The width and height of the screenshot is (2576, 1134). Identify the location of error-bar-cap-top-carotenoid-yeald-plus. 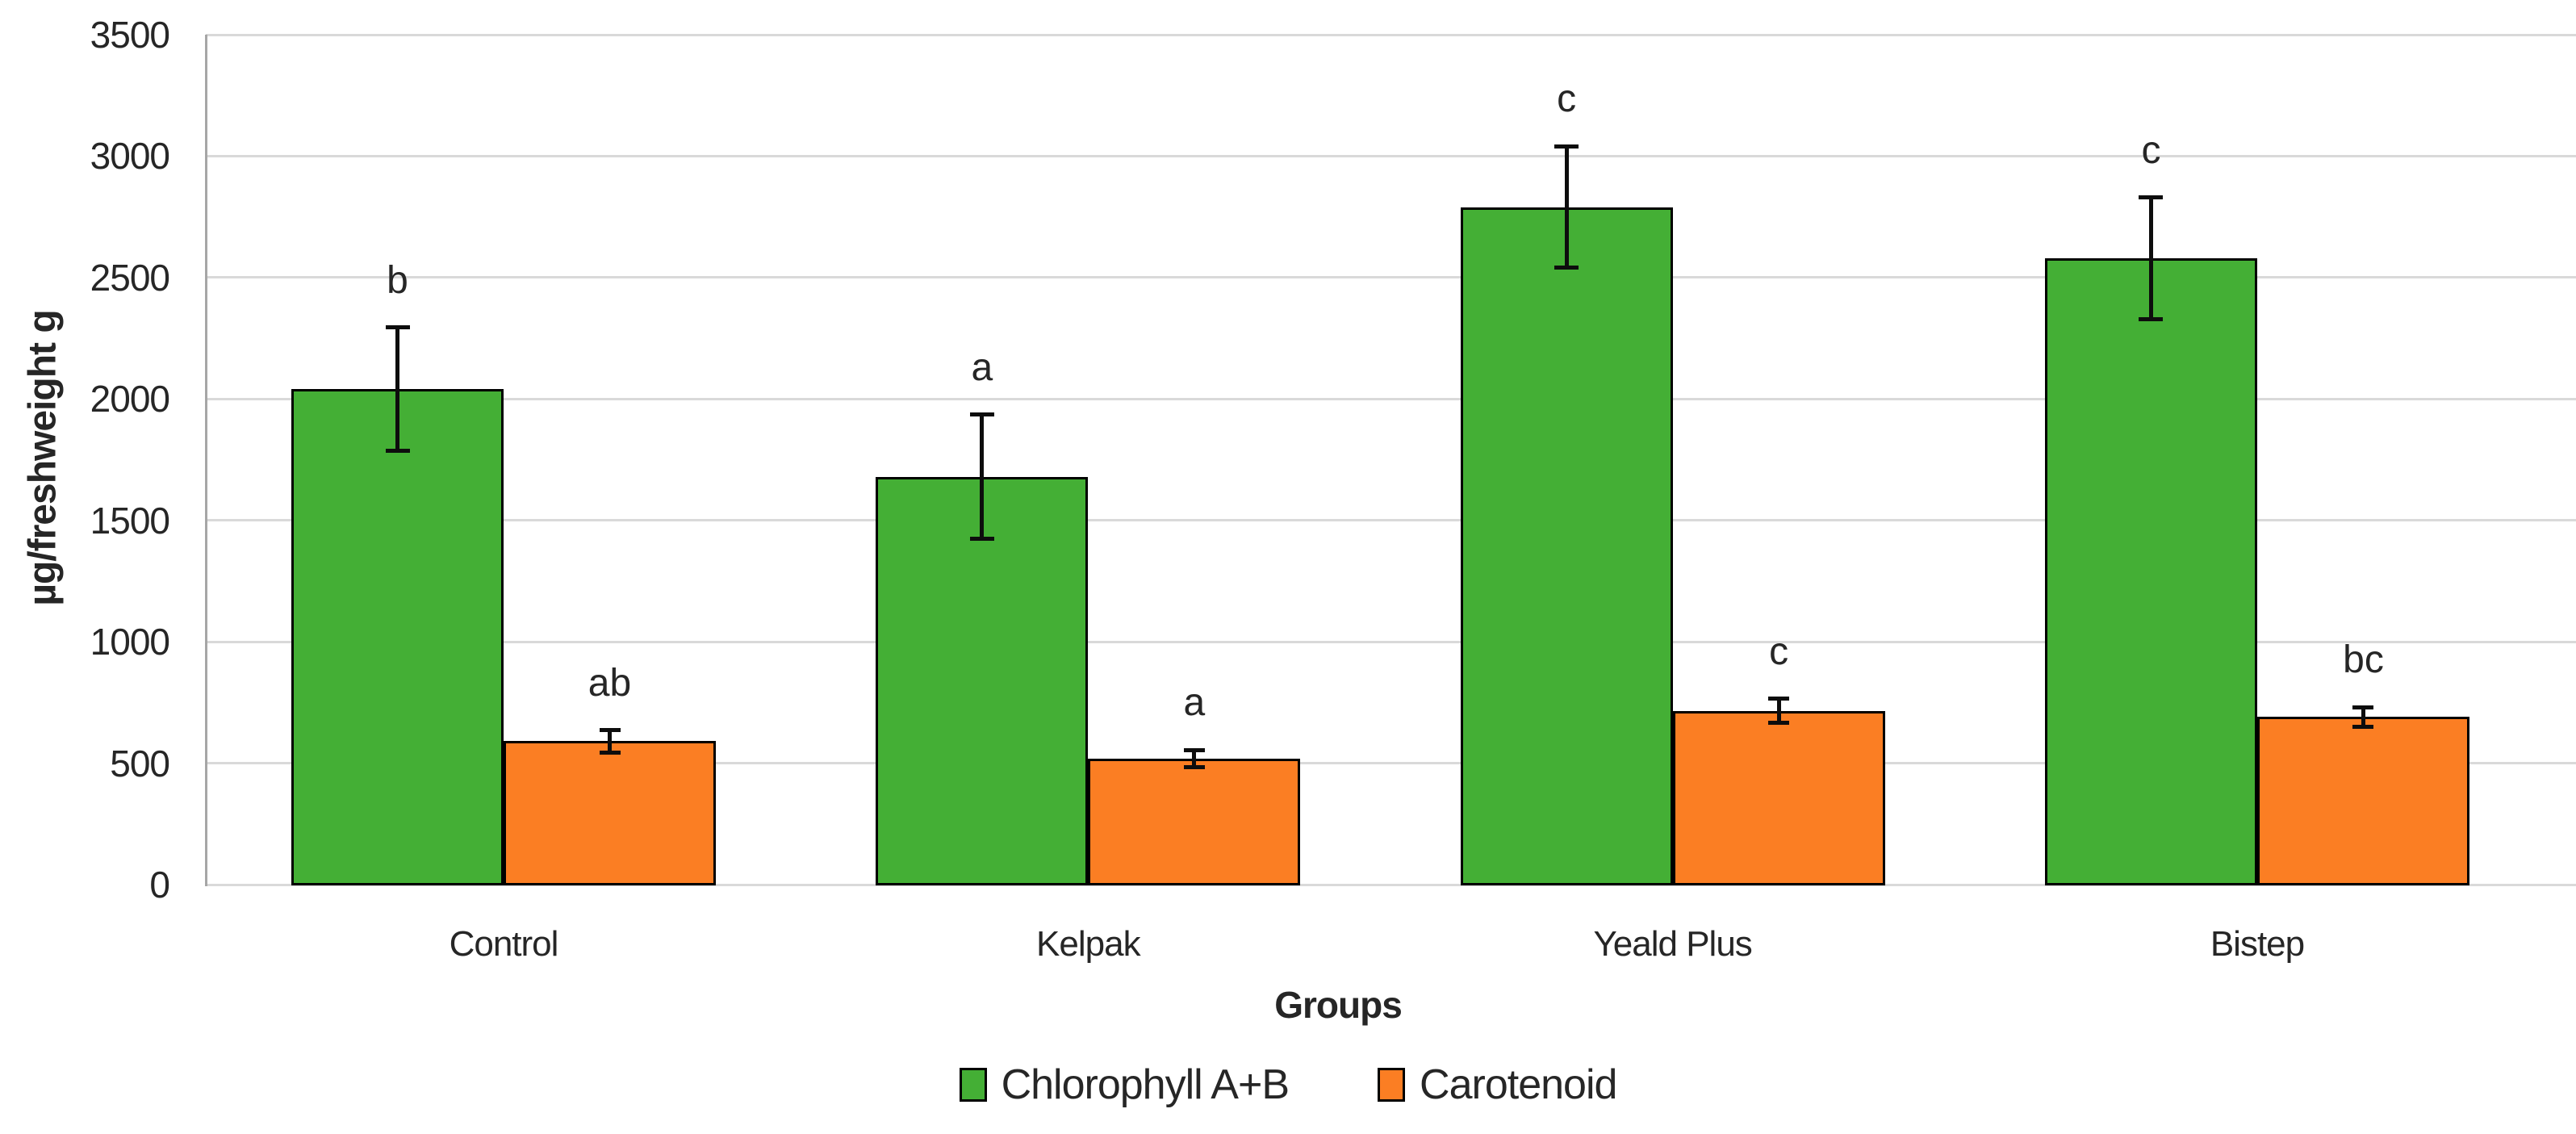
(1779, 699).